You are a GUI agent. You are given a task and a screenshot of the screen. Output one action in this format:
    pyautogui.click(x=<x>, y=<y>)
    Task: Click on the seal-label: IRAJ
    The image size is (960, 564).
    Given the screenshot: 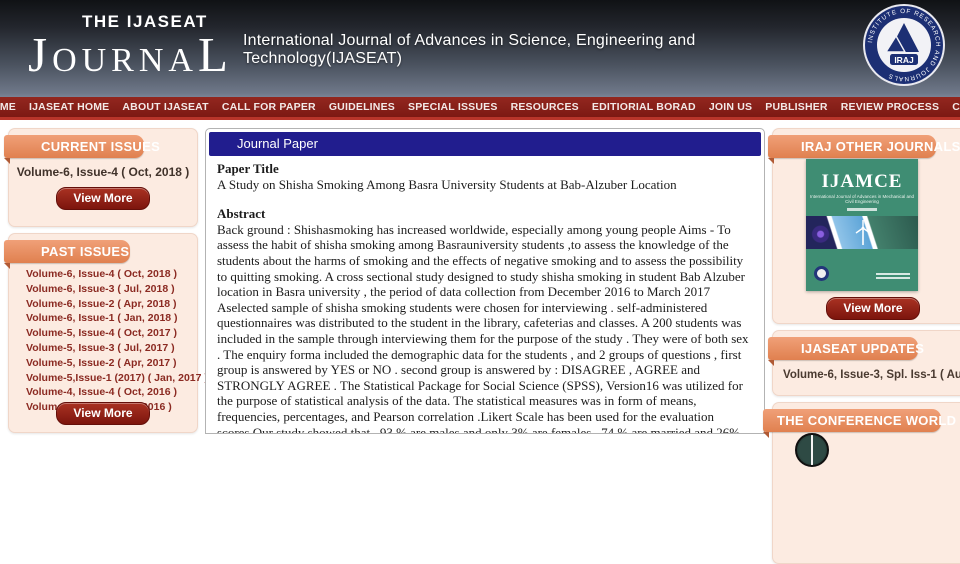 What is the action you would take?
    pyautogui.click(x=904, y=60)
    